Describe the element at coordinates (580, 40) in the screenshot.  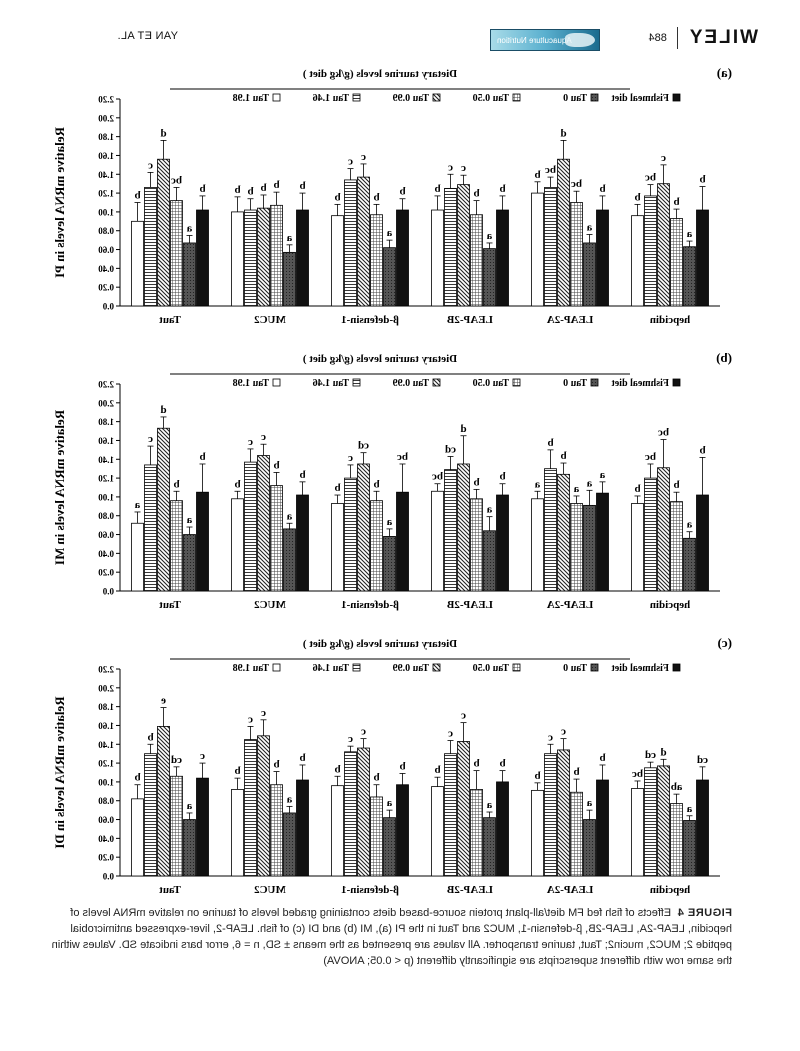
I see `fish-icon` at that location.